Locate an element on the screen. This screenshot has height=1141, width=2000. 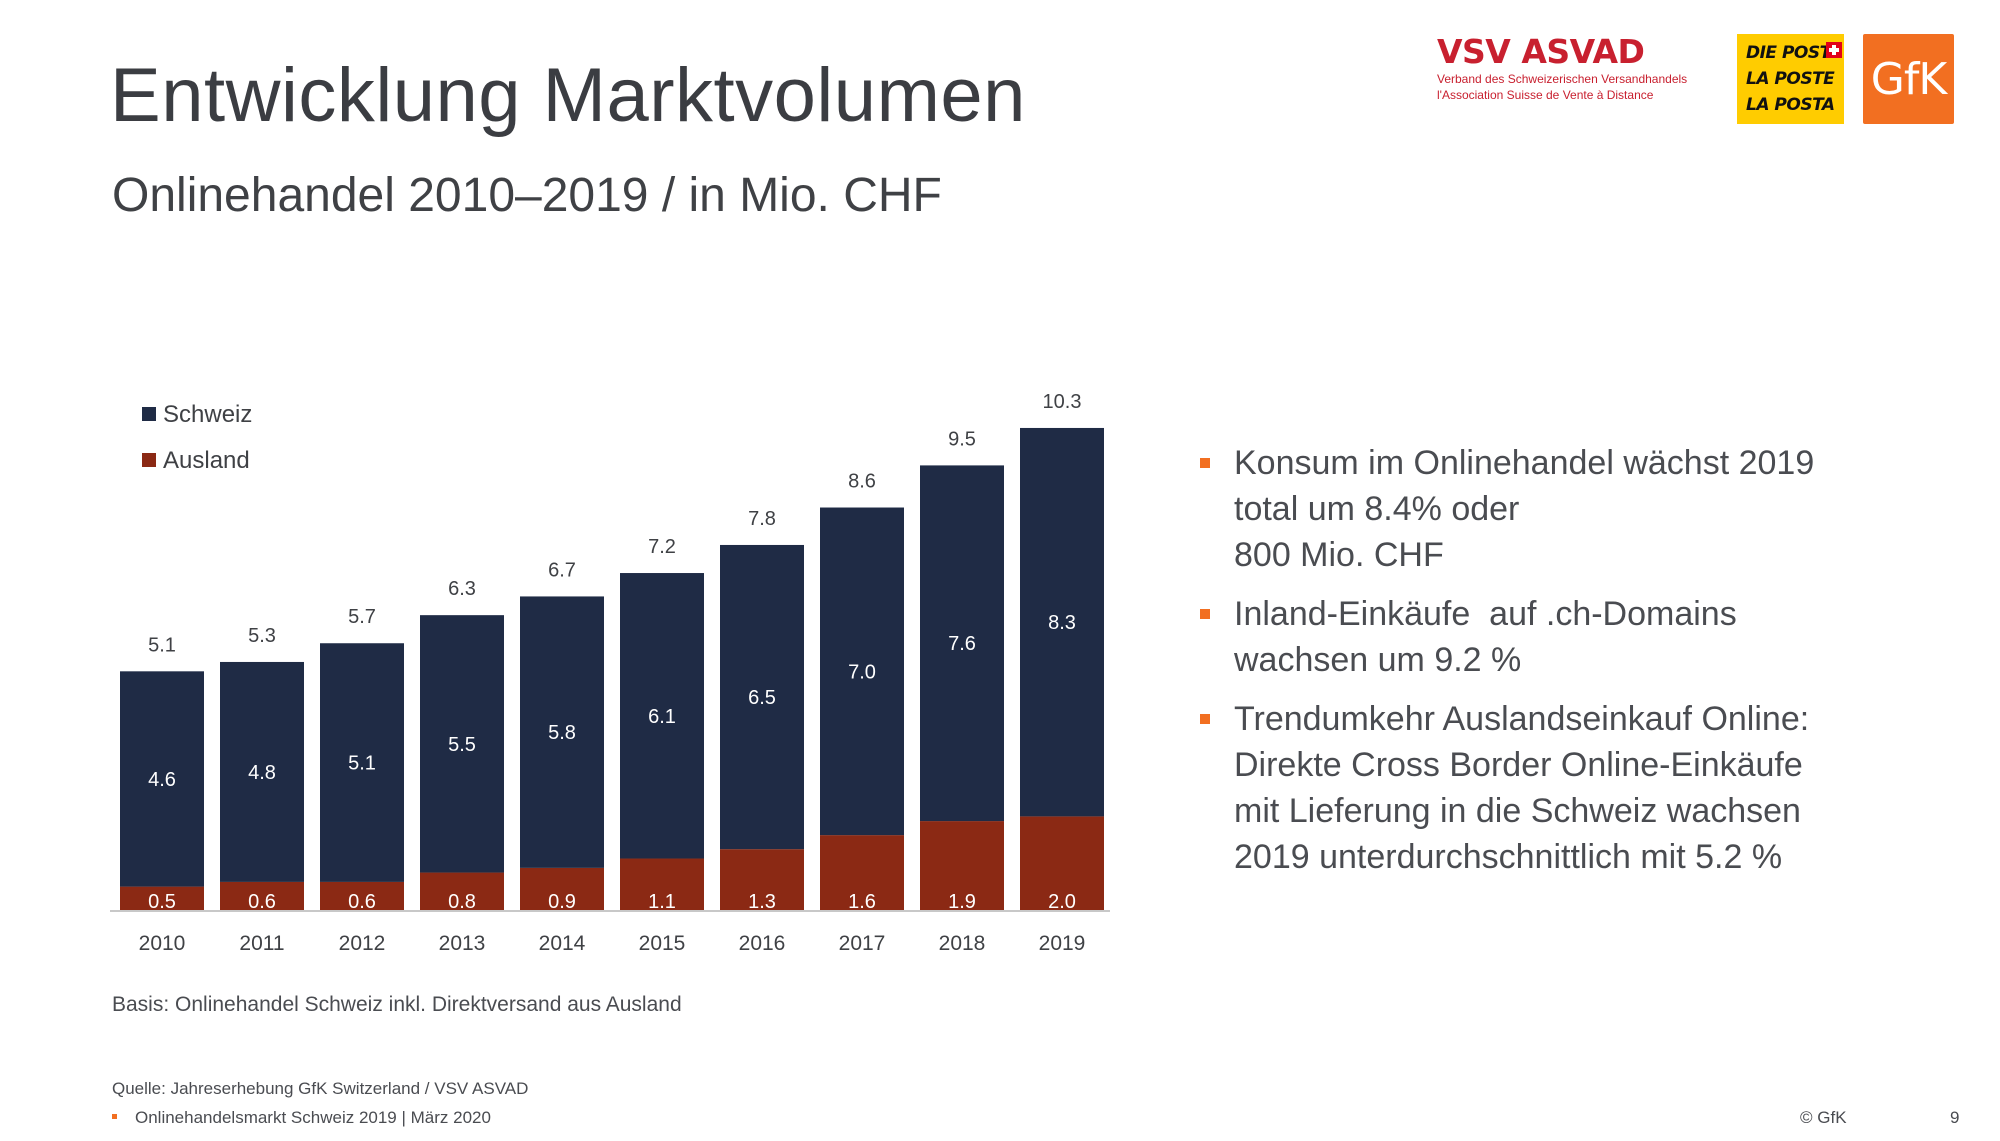
footer-bullet-icon is located at coordinates (114, 1117).